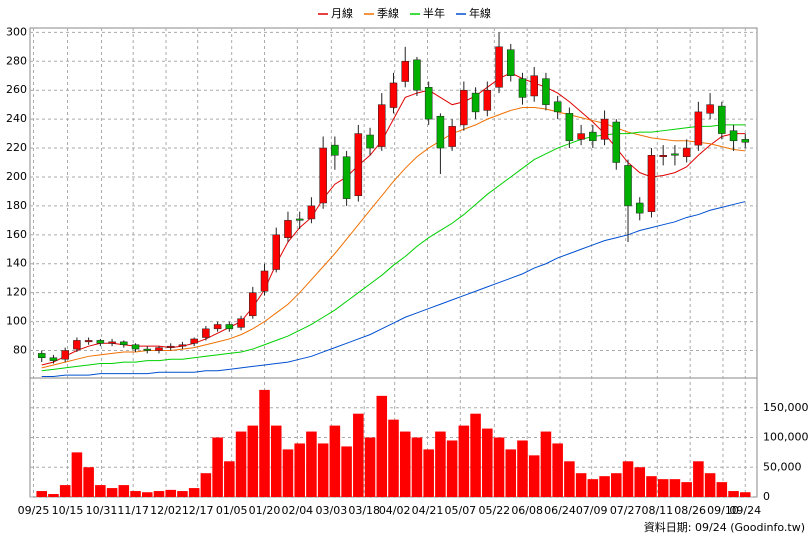 Image resolution: width=808 pixels, height=540 pixels. Describe the element at coordinates (592, 510) in the screenshot. I see `x-tick-label: 07/09` at that location.